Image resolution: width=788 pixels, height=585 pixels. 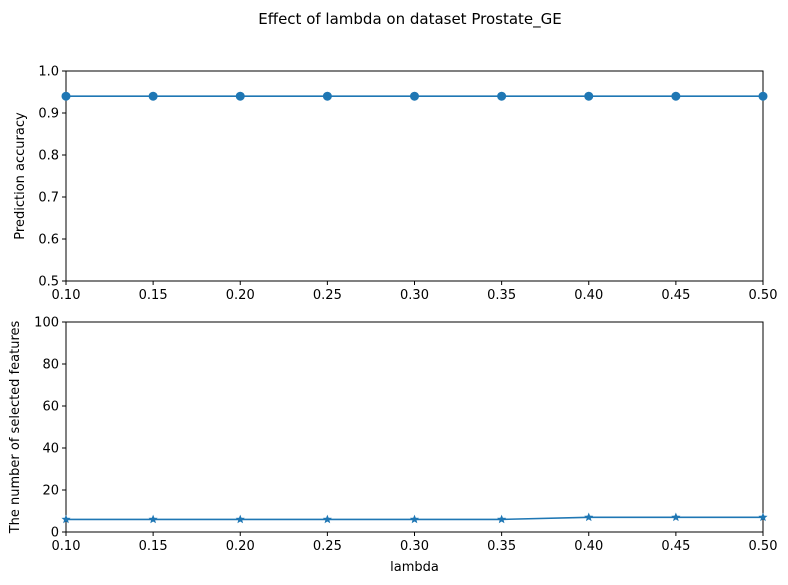 What do you see at coordinates (15, 427) in the screenshot?
I see `y-axis-label: The number of selected features` at bounding box center [15, 427].